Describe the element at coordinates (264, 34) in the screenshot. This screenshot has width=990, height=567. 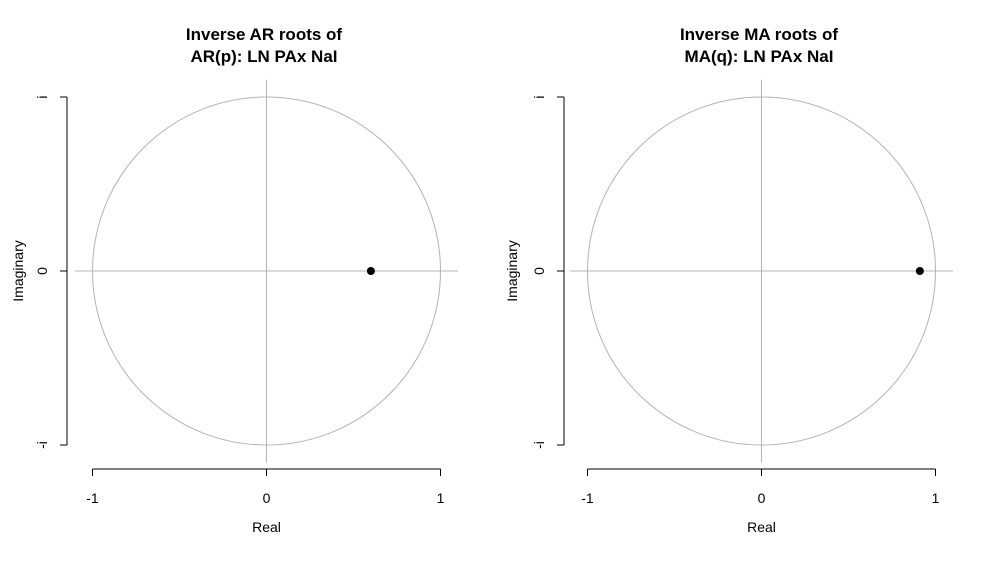
I see `chart-title-line-1: Inverse AR roots of` at that location.